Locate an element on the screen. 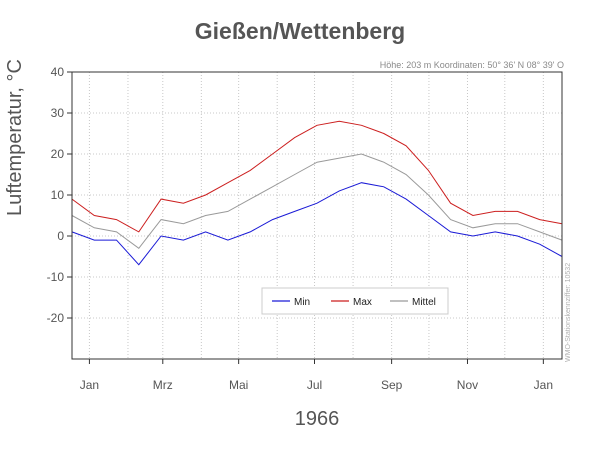 The image size is (600, 450). x-axis: Jan Mrz Mai Jul Sep Nov Jan is located at coordinates (316, 375).